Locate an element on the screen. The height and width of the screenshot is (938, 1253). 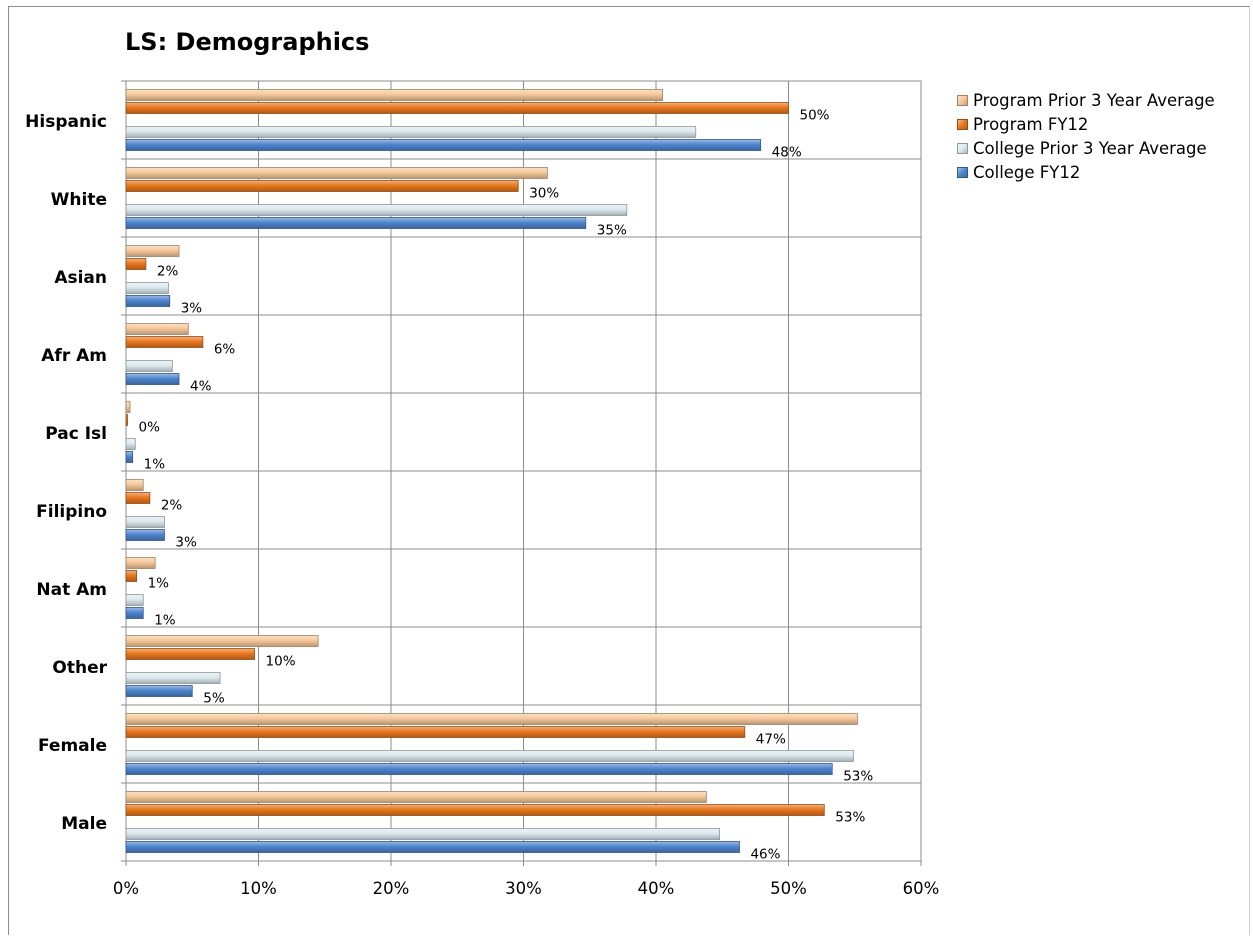
legend-item: Program FY12 is located at coordinates (1086, 124).